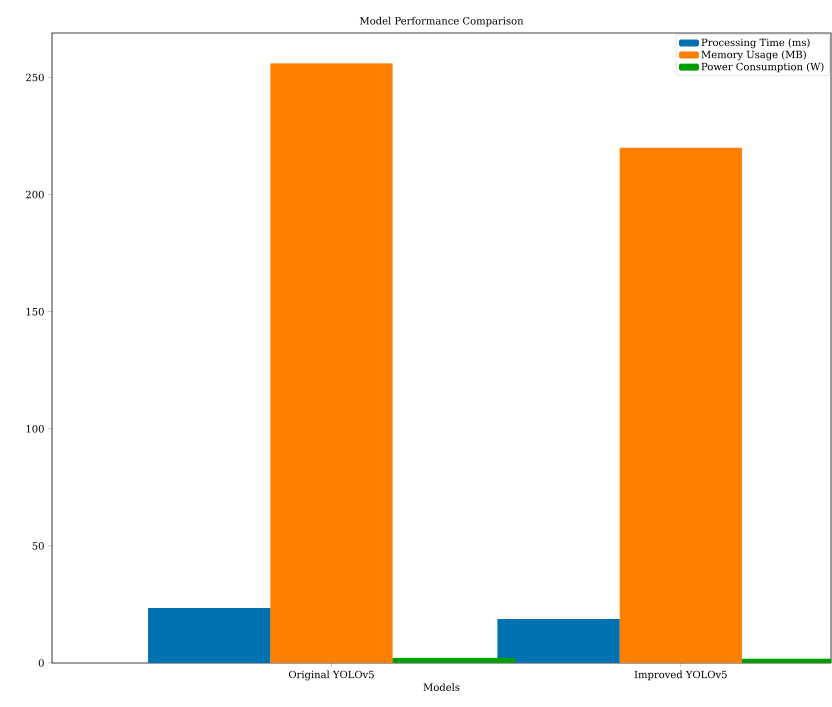 Image resolution: width=832 pixels, height=707 pixels. I want to click on x-tick-label: Improved YOLOv5, so click(680, 675).